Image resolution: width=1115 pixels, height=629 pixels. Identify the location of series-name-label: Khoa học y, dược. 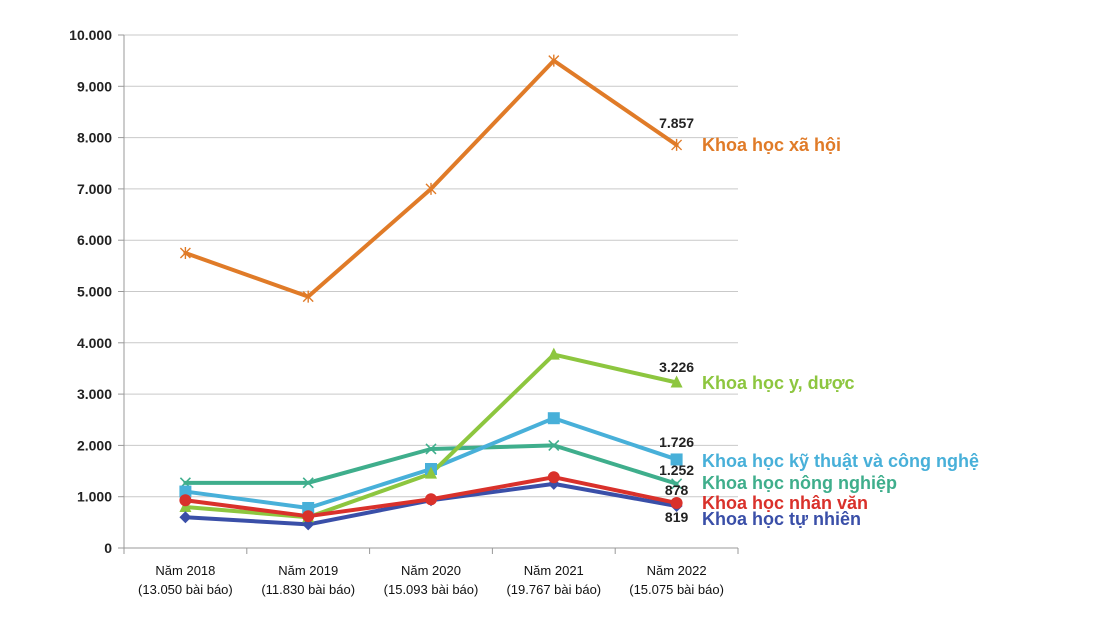
(778, 383).